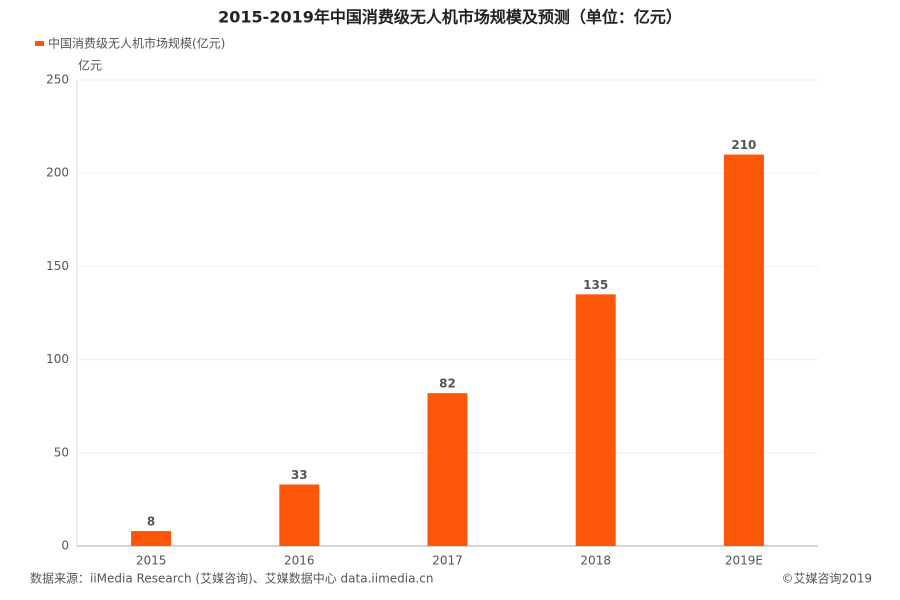  Describe the element at coordinates (39, 43) in the screenshot. I see `legend-swatch` at that location.